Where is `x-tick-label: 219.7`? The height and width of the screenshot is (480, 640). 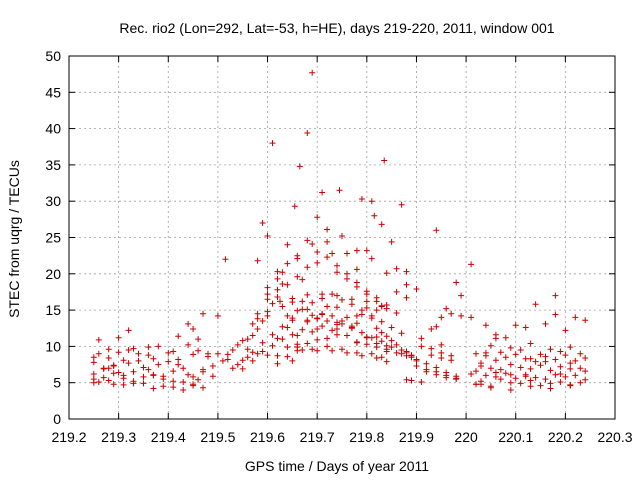
x-tick-label: 219.7 is located at coordinates (317, 437).